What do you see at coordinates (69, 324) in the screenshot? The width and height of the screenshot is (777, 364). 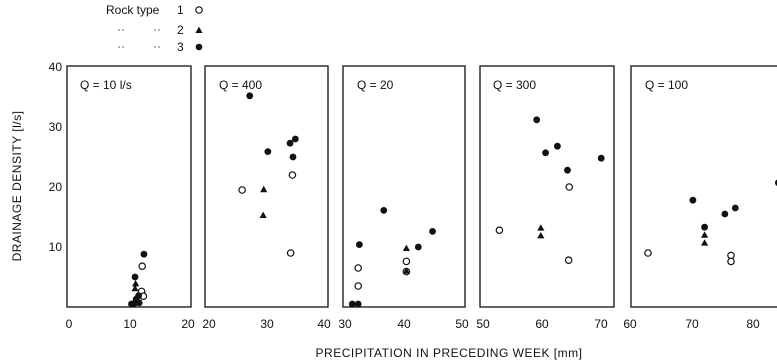 I see `x-tick-label: 0` at bounding box center [69, 324].